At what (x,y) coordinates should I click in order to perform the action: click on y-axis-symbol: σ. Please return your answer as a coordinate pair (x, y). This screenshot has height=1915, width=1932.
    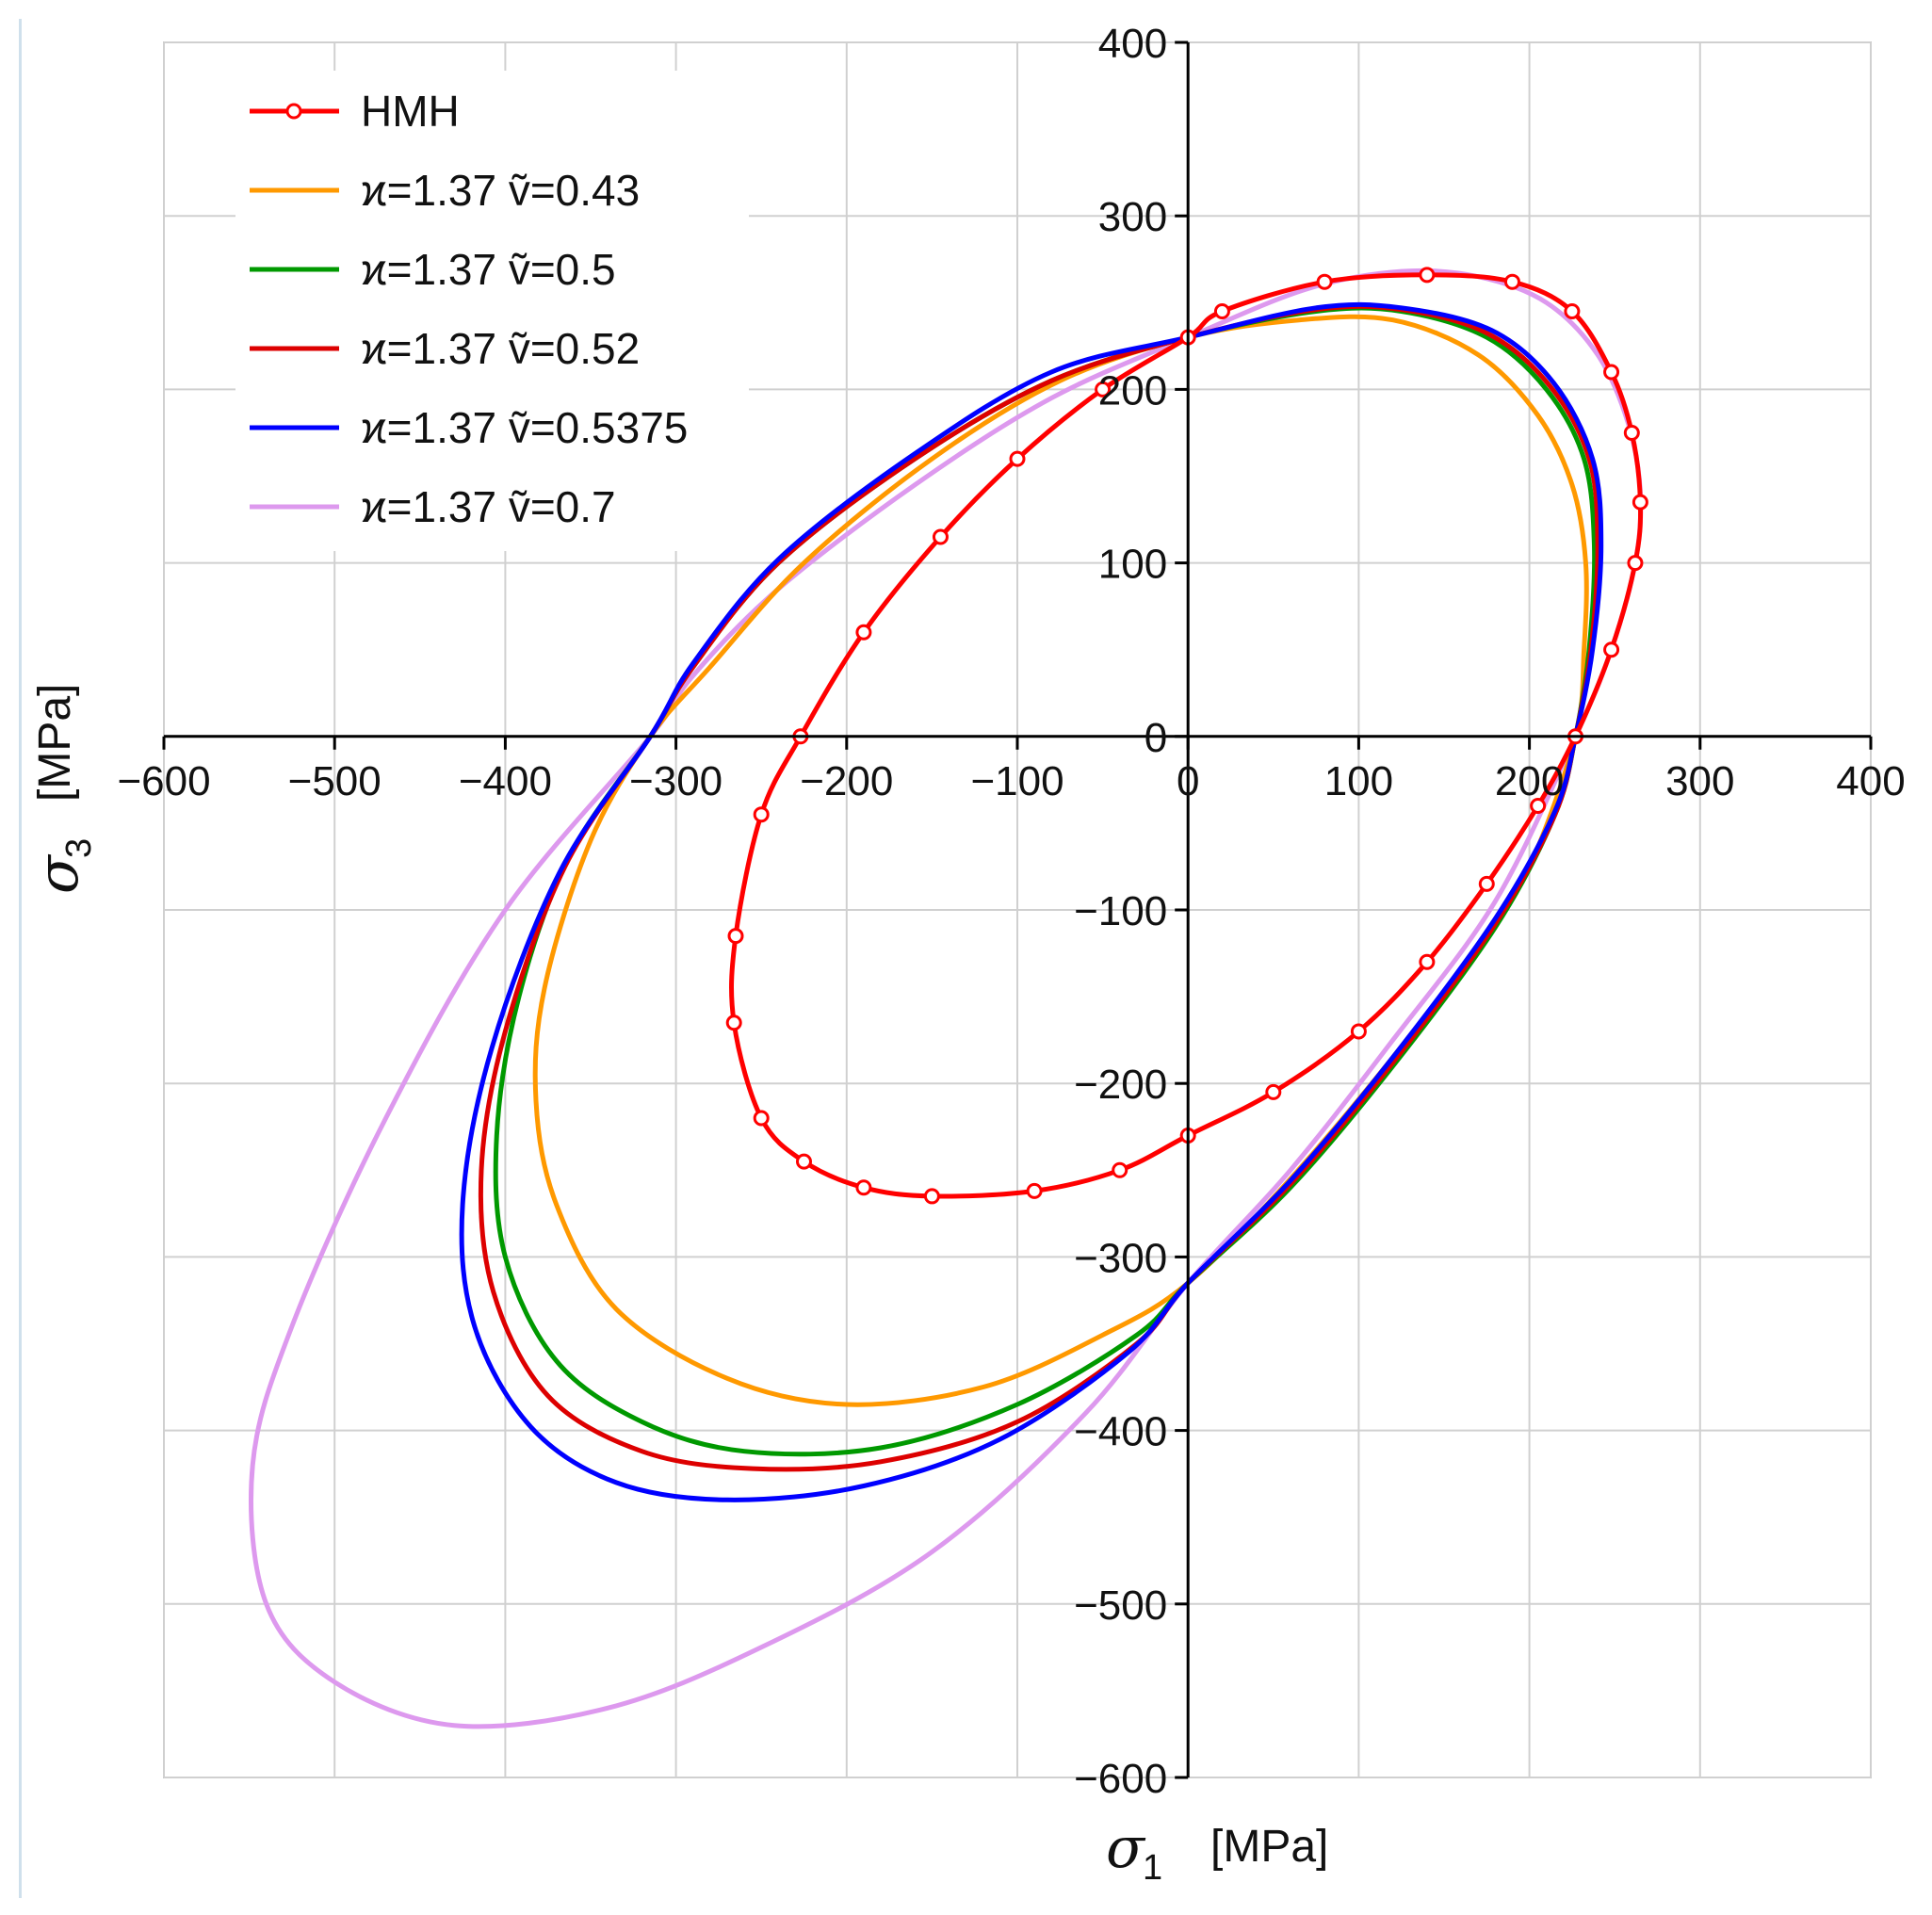
    Looking at the image, I should click on (58, 873).